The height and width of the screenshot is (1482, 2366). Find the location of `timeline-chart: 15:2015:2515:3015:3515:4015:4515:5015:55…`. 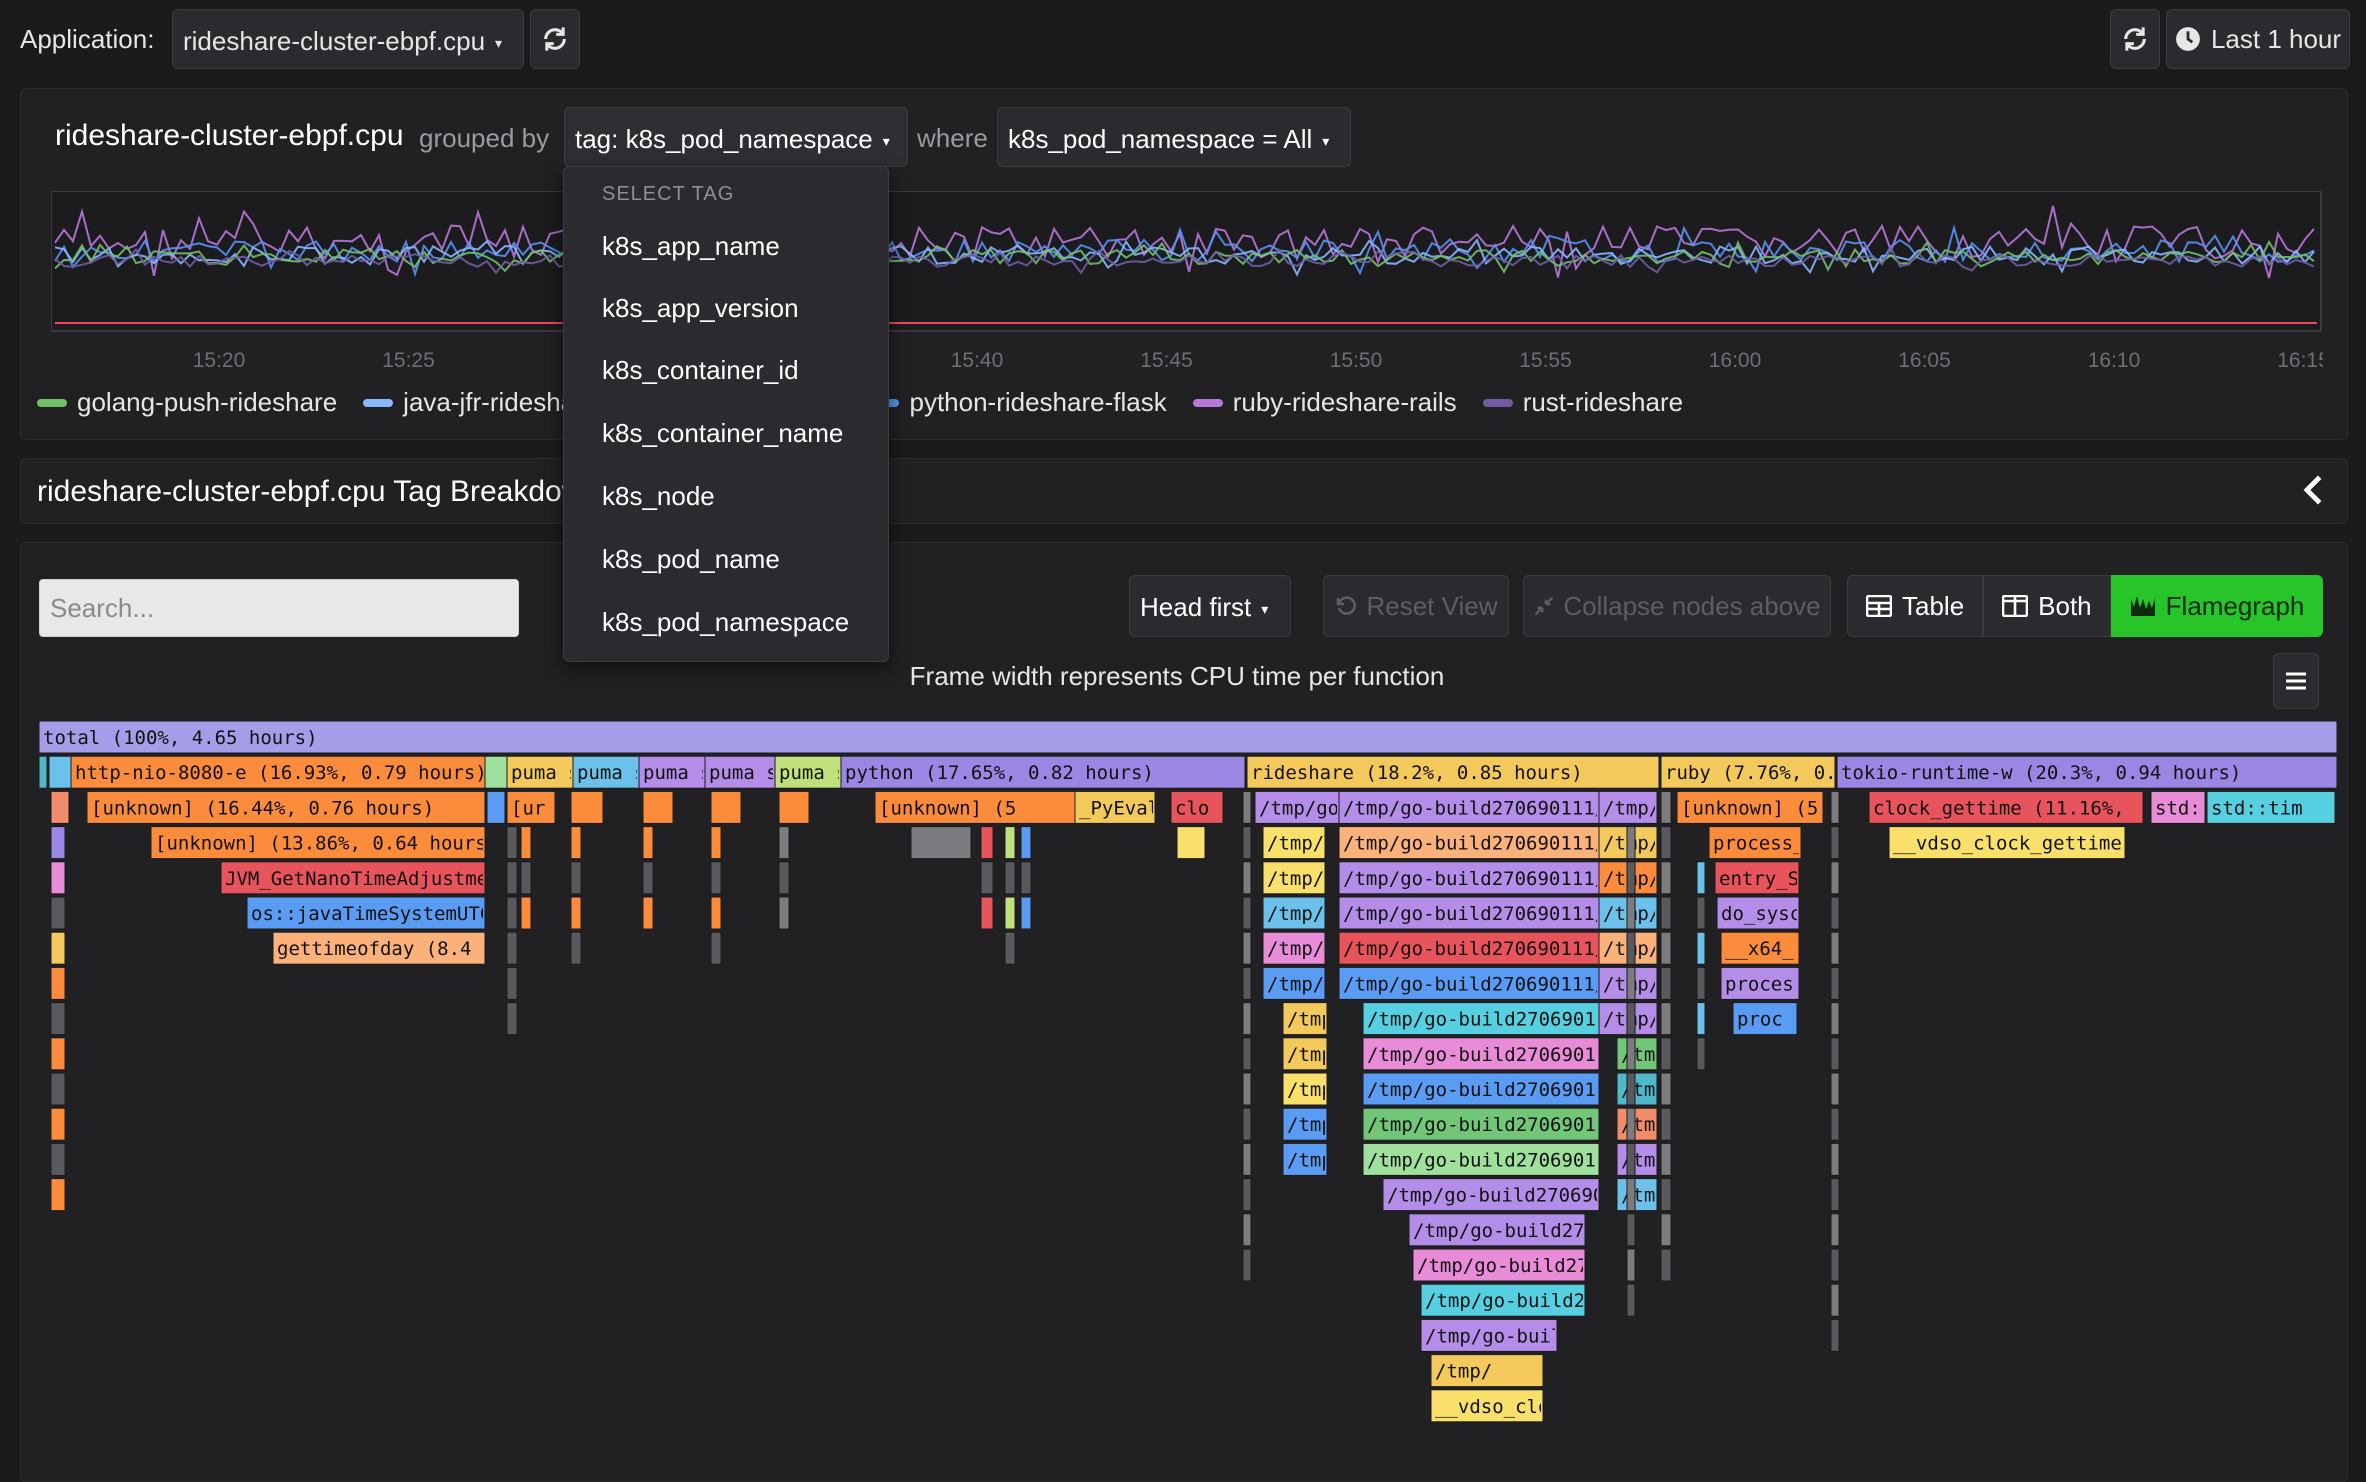

timeline-chart: 15:2015:2515:3015:3515:4015:4515:5015:55… is located at coordinates (1187, 286).